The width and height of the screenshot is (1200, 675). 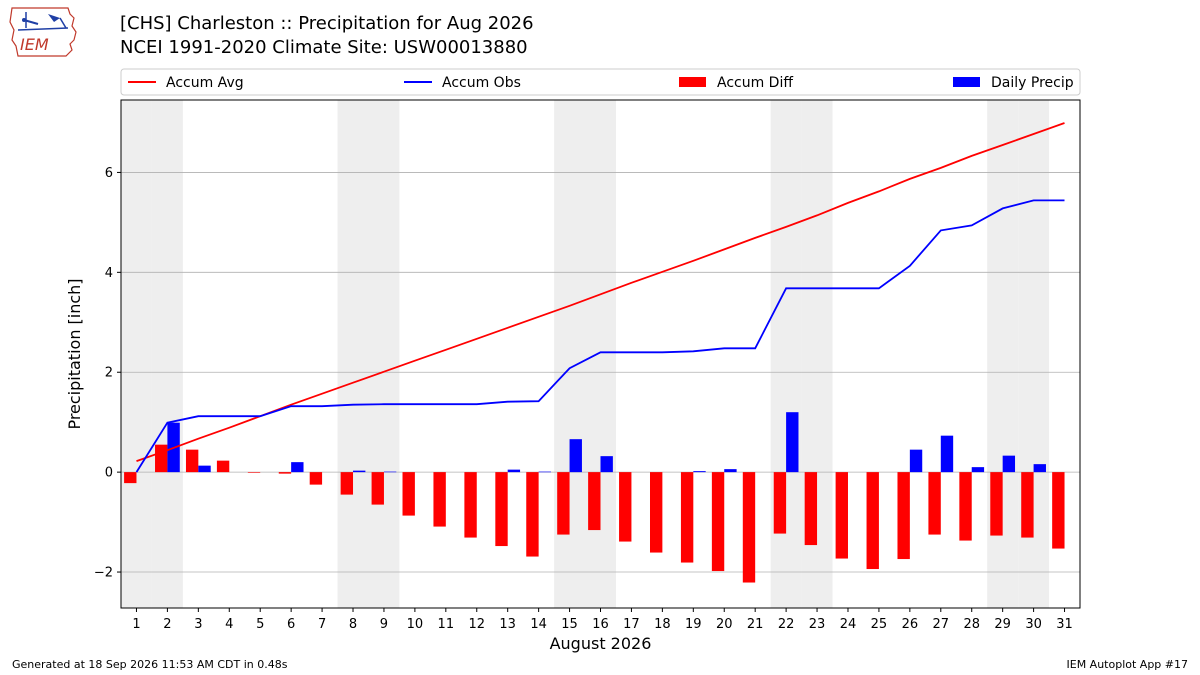 What do you see at coordinates (538, 624) in the screenshot?
I see `x-tick-label: 14` at bounding box center [538, 624].